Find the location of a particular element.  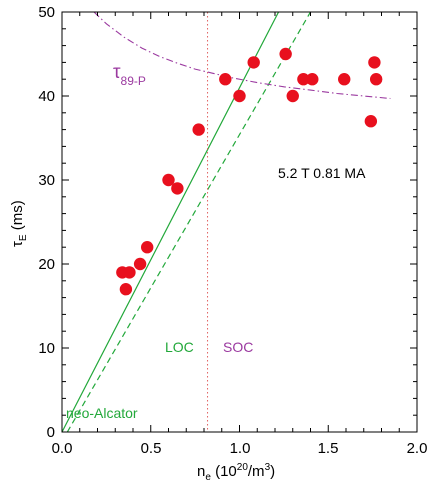

x-tick-label: 0.0 is located at coordinates (62, 448).